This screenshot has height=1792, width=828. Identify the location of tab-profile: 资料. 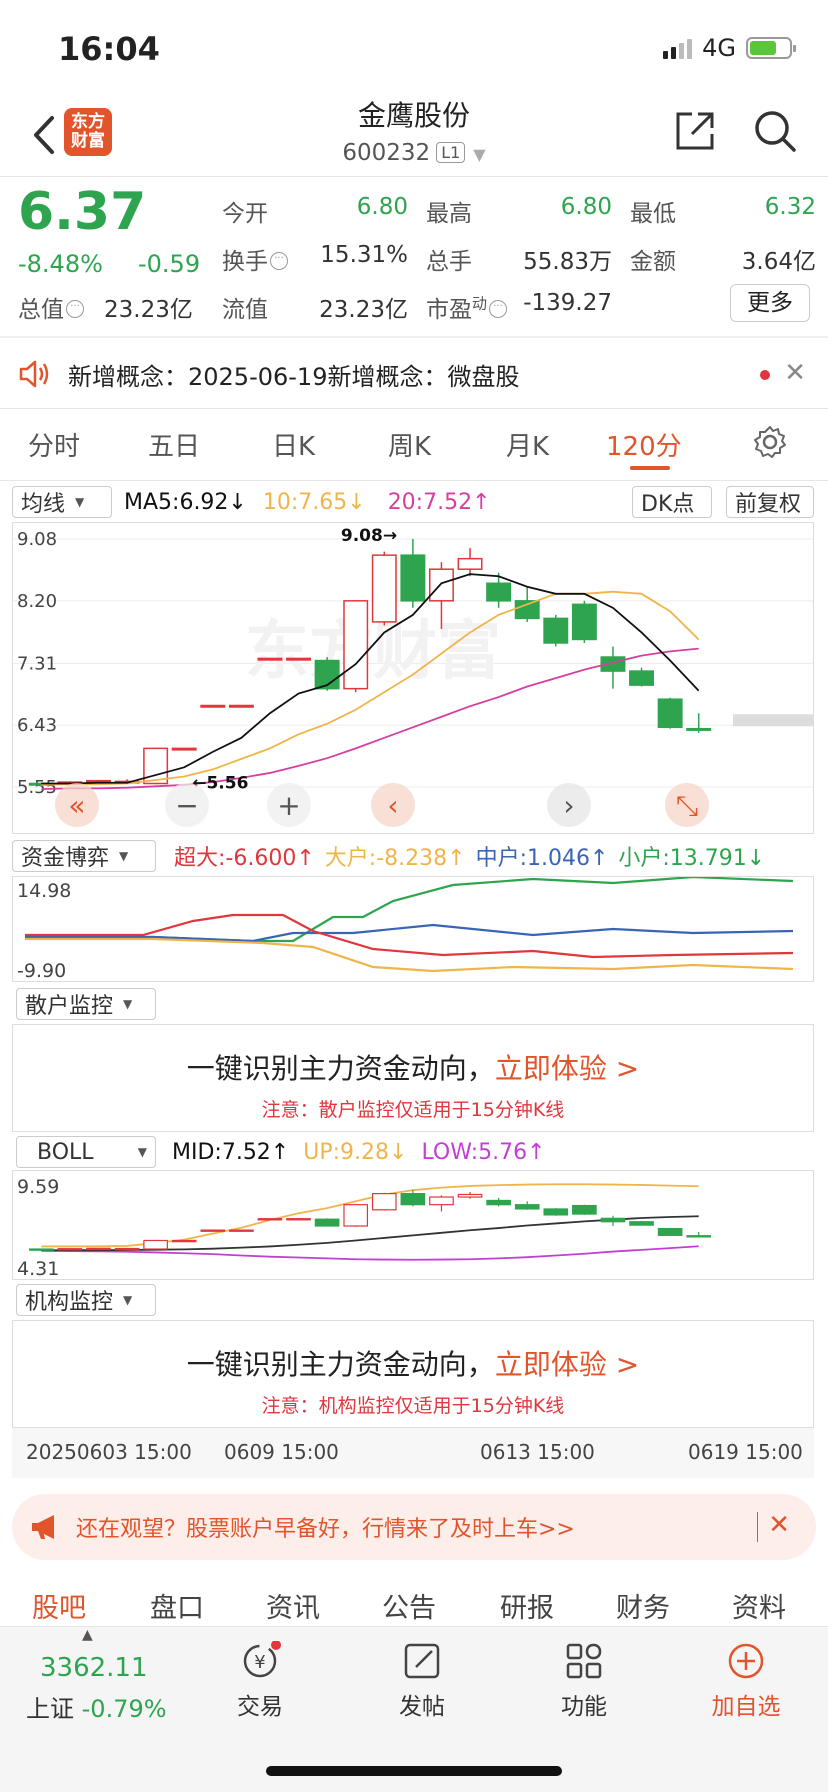
(759, 1608).